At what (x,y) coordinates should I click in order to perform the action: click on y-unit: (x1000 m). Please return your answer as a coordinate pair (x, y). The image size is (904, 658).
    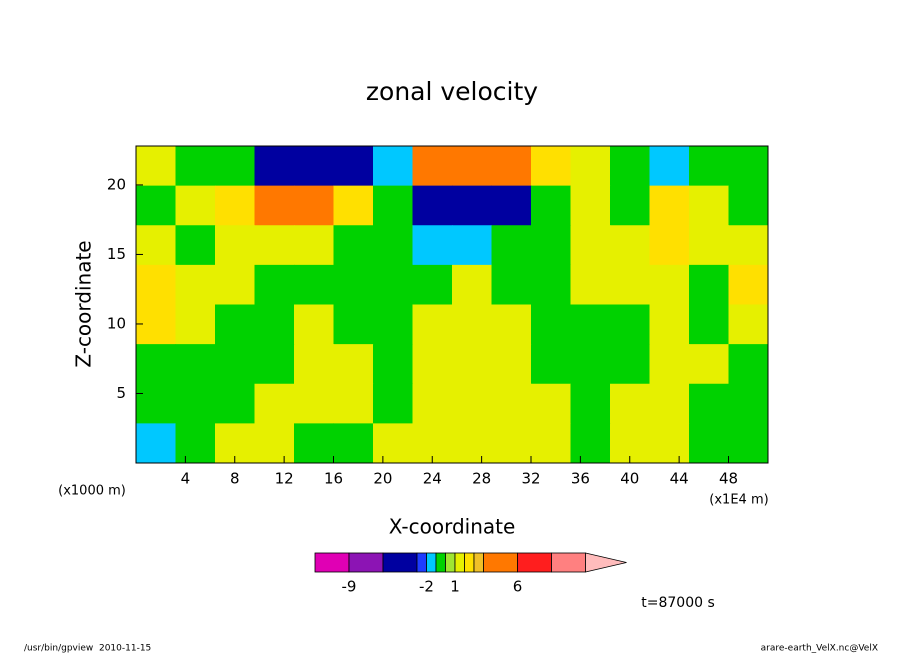
    Looking at the image, I should click on (92, 491).